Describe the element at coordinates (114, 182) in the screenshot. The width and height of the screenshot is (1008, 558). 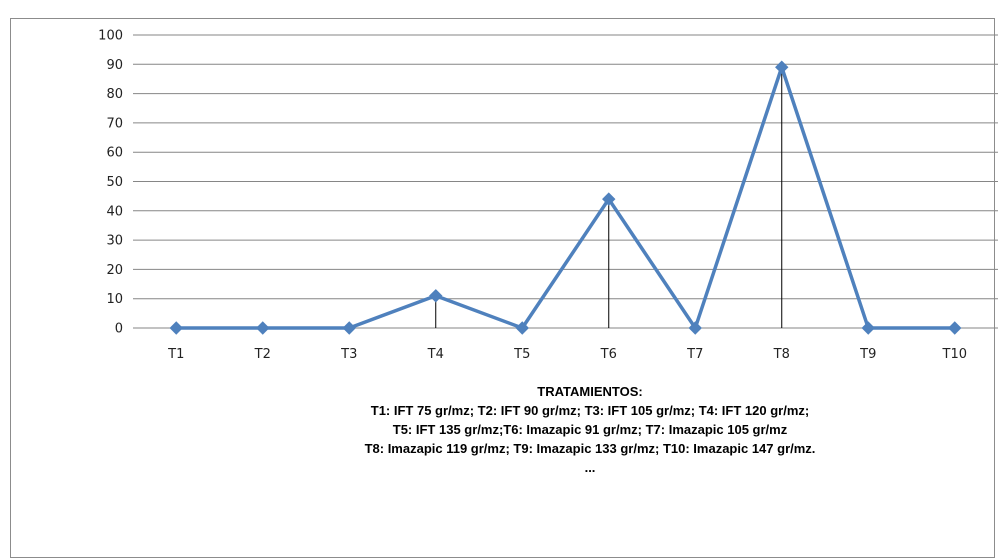
I see `y-tick-label: 50` at that location.